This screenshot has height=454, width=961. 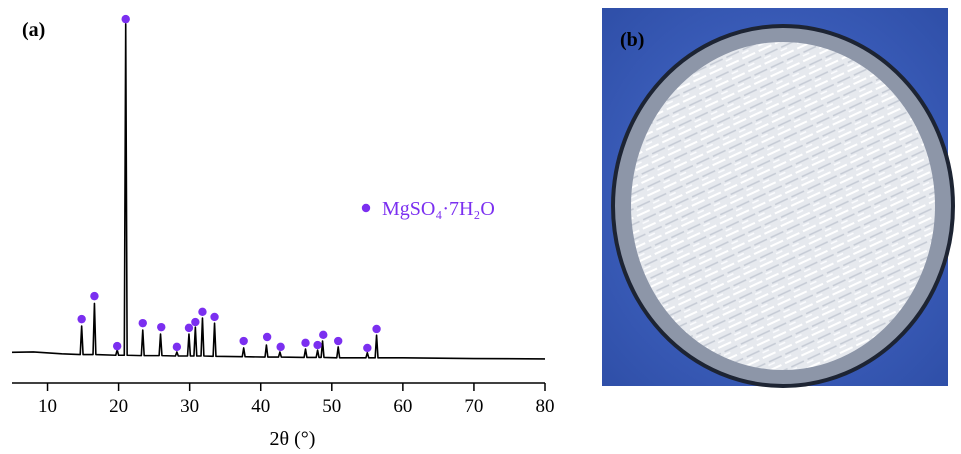 I want to click on legend-label: MgSO₄·7H₂O, so click(x=438, y=209).